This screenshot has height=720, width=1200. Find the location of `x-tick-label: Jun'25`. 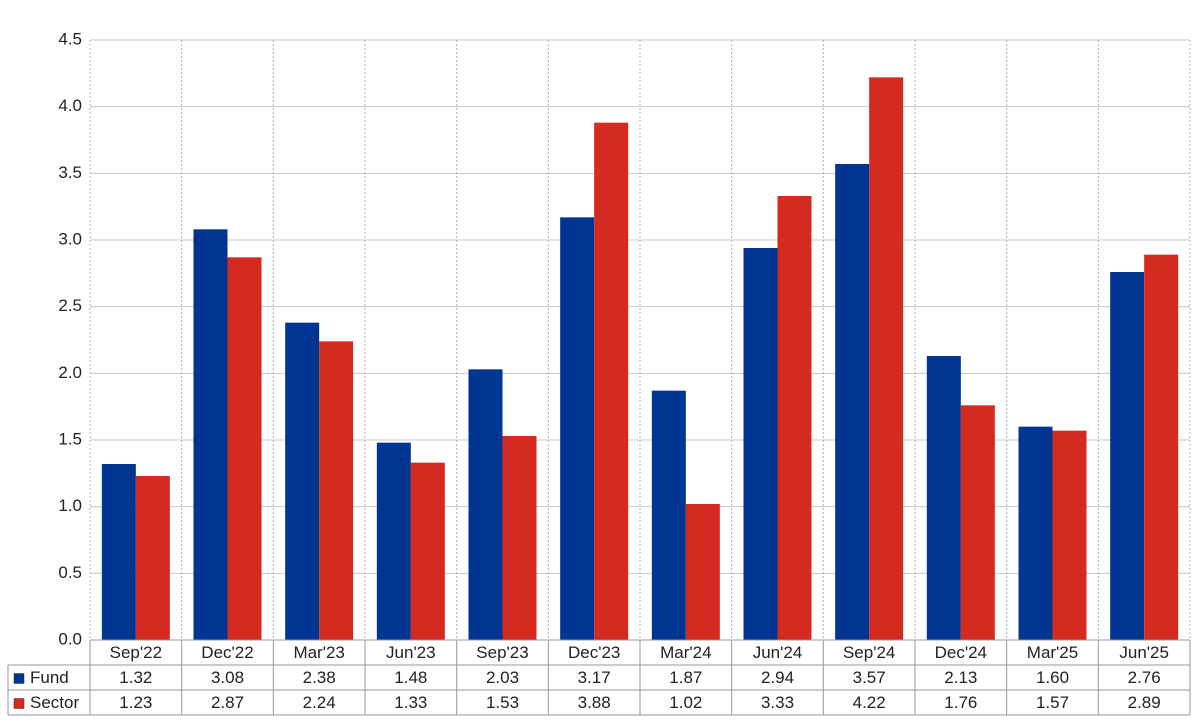

x-tick-label: Jun'25 is located at coordinates (1144, 652).